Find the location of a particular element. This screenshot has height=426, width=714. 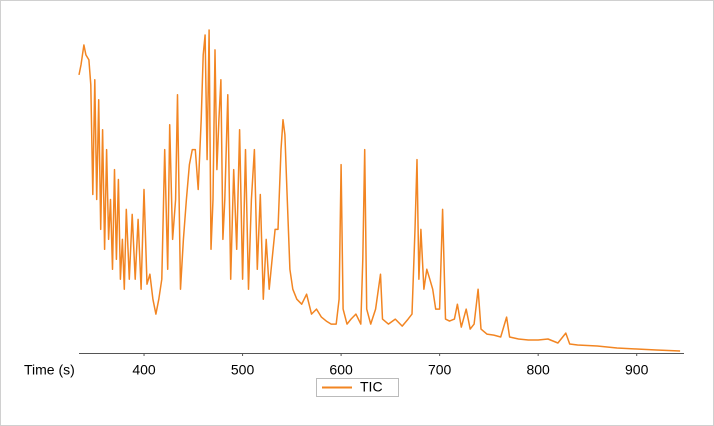

x-tick-label: 800 is located at coordinates (538, 370).